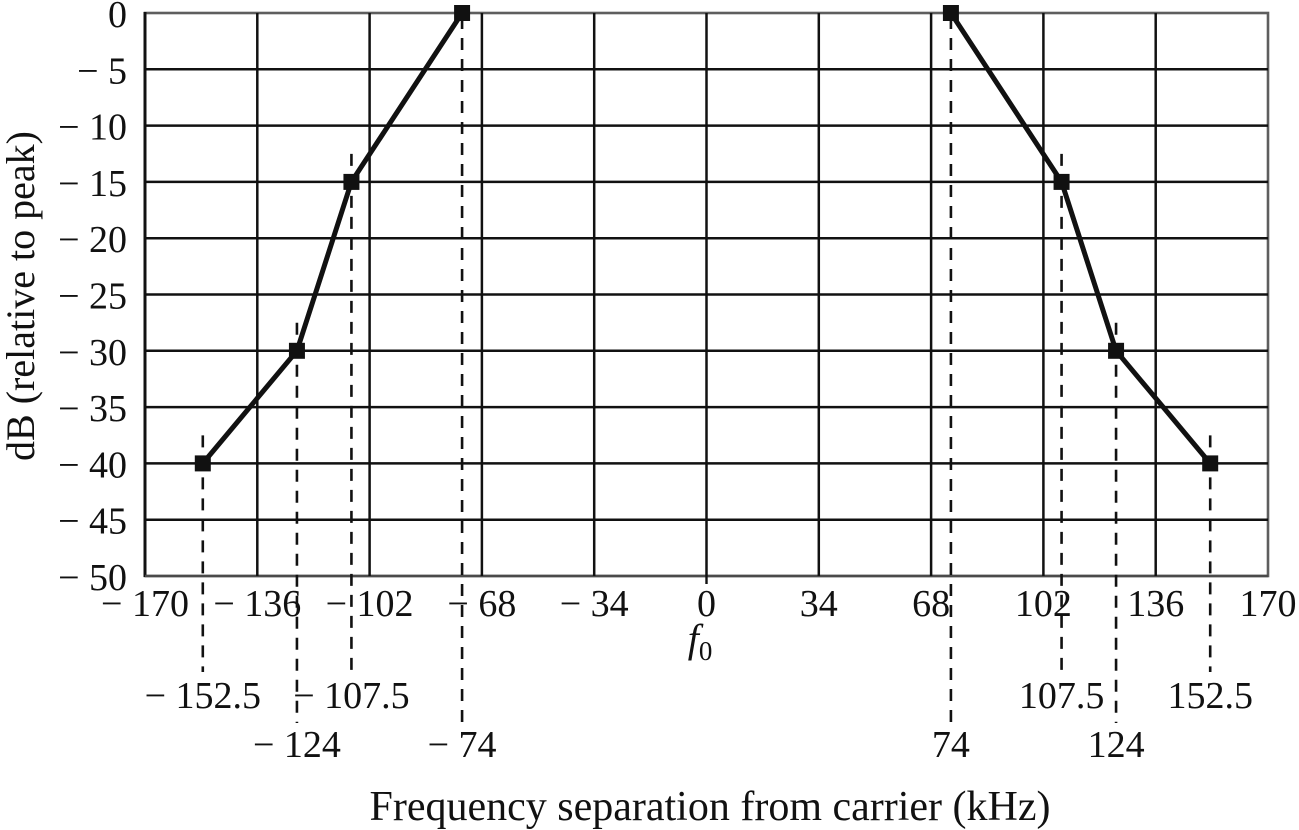  I want to click on y-tick-label: − 15, so click(92, 184).